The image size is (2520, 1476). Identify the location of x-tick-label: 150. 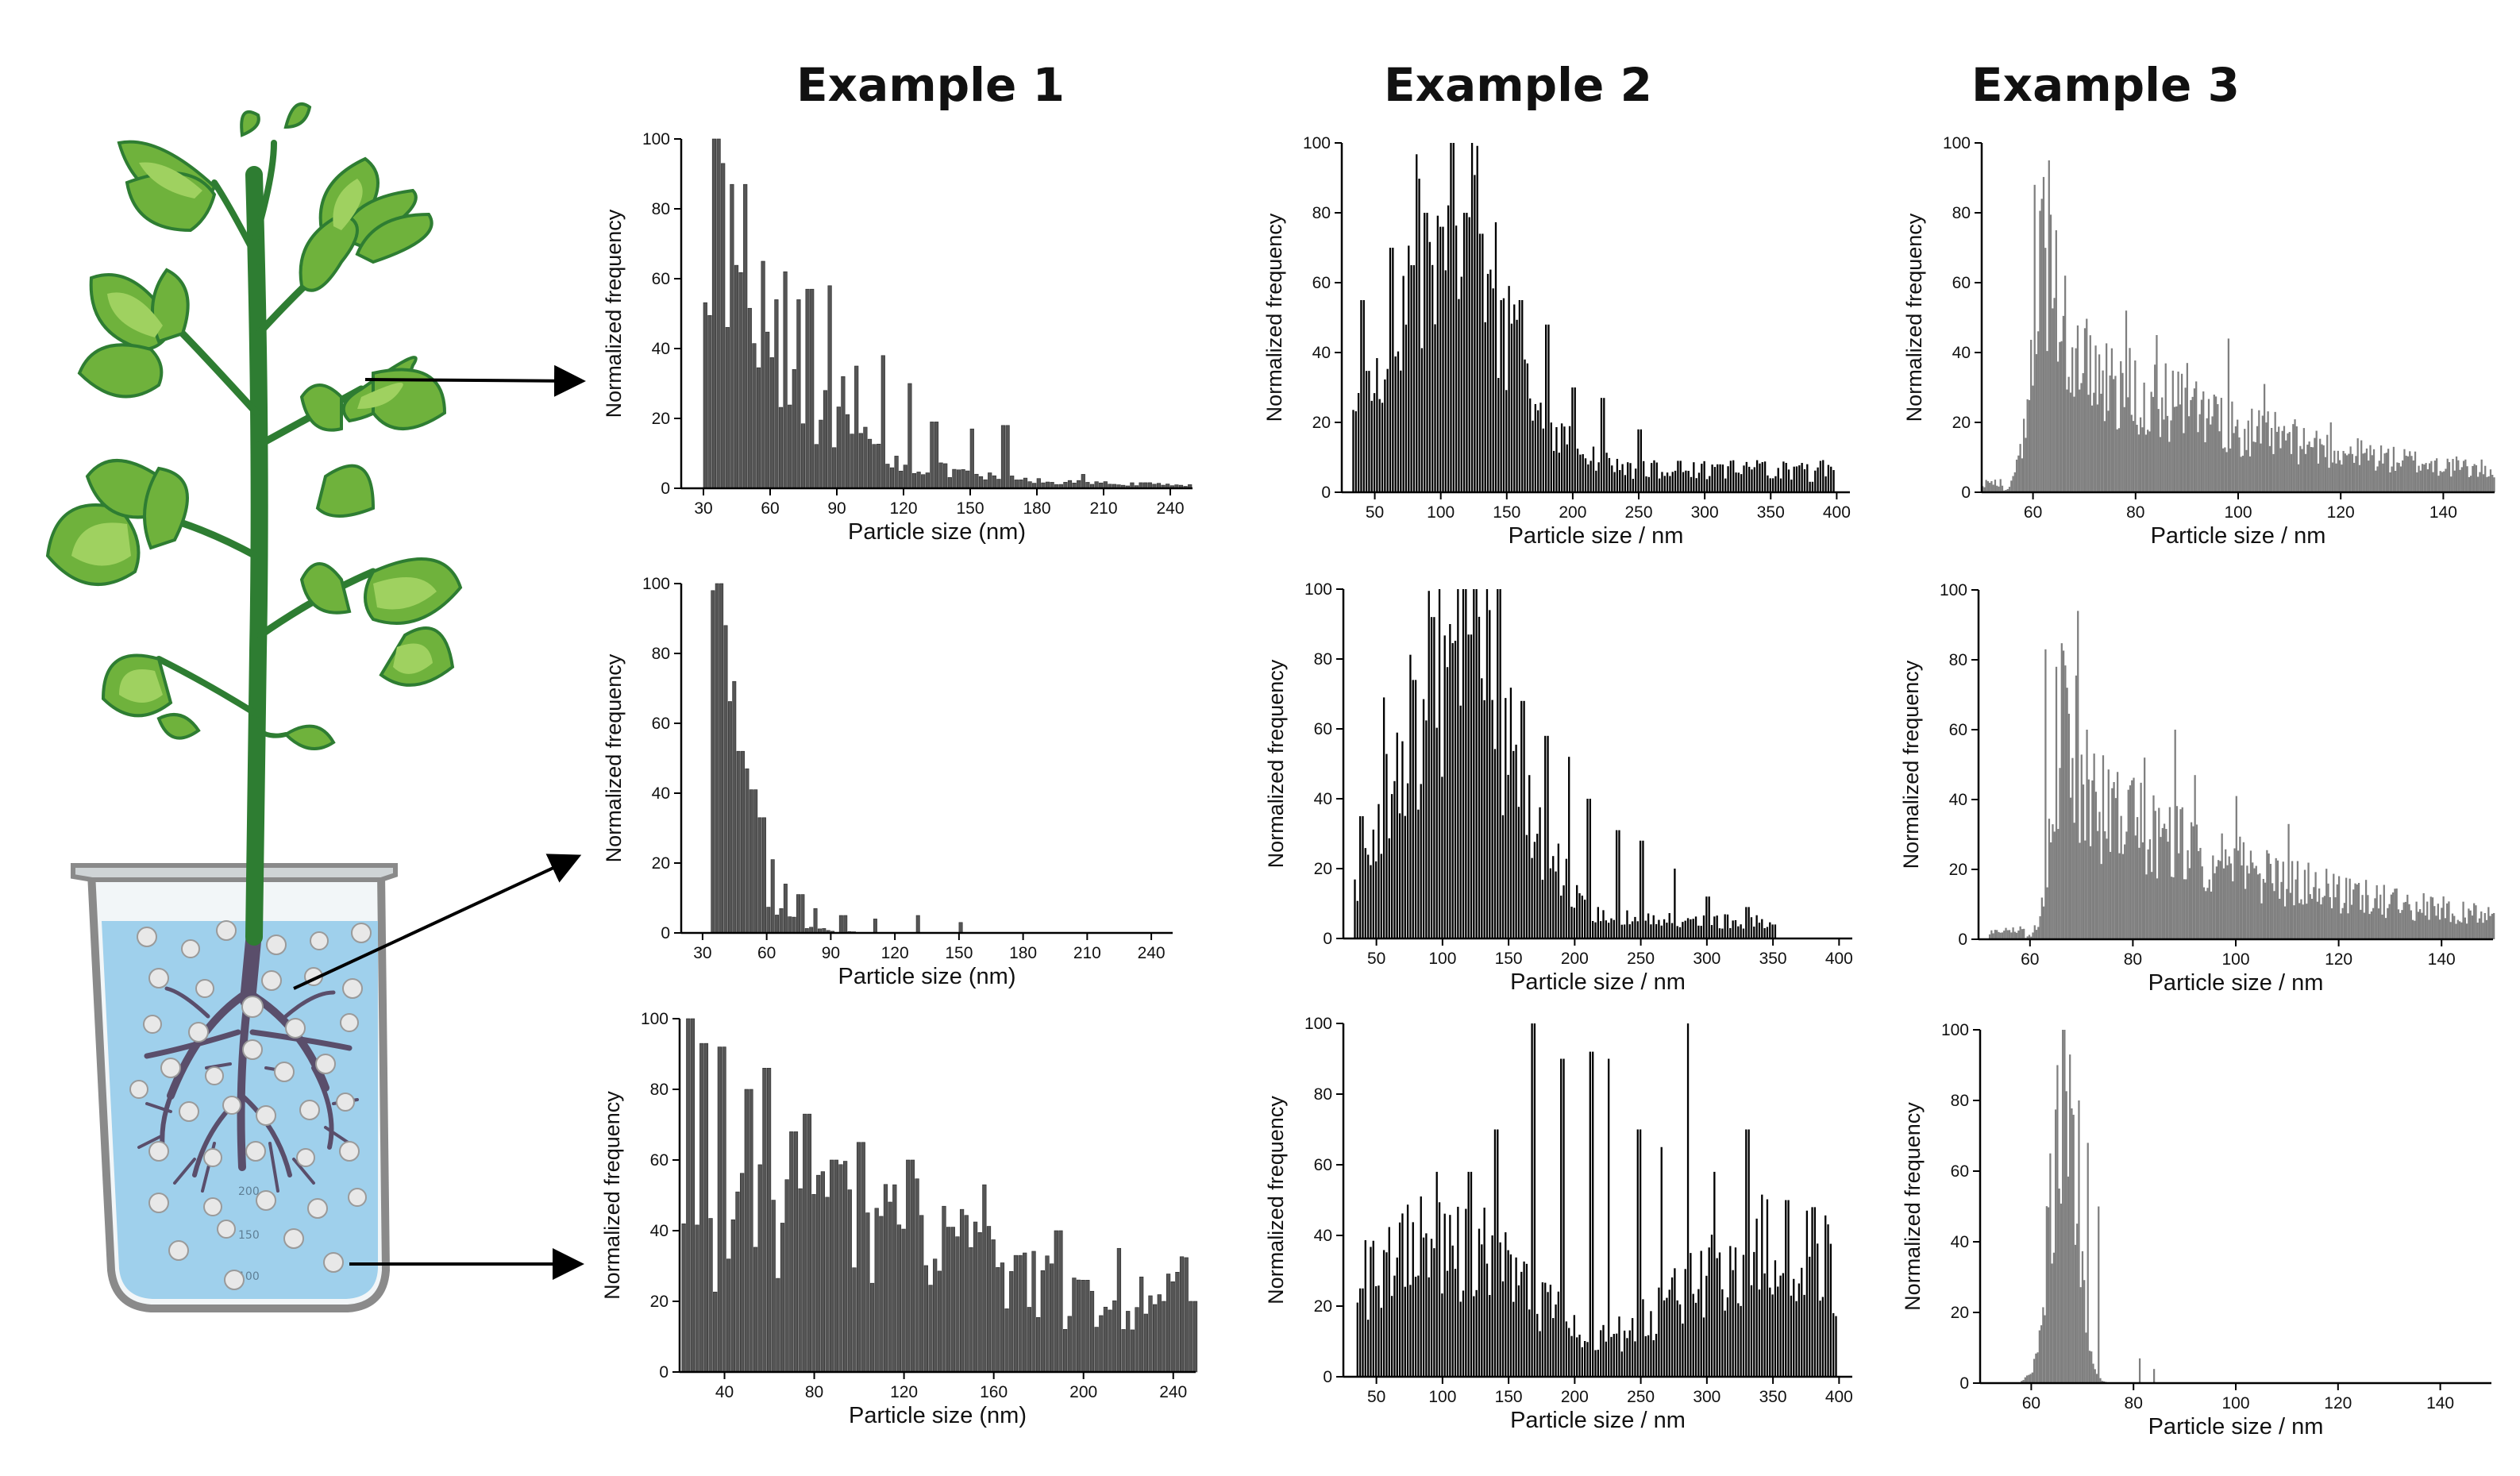
(1509, 959).